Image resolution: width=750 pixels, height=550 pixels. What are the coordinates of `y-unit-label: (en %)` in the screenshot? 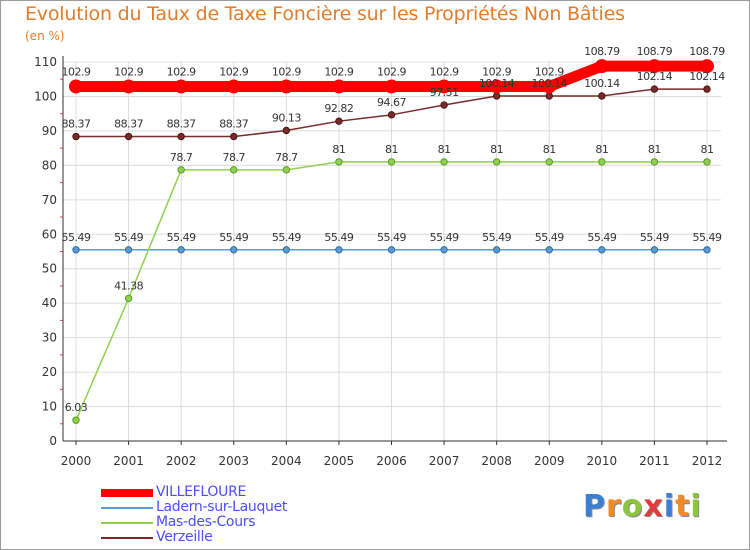 It's located at (45, 36).